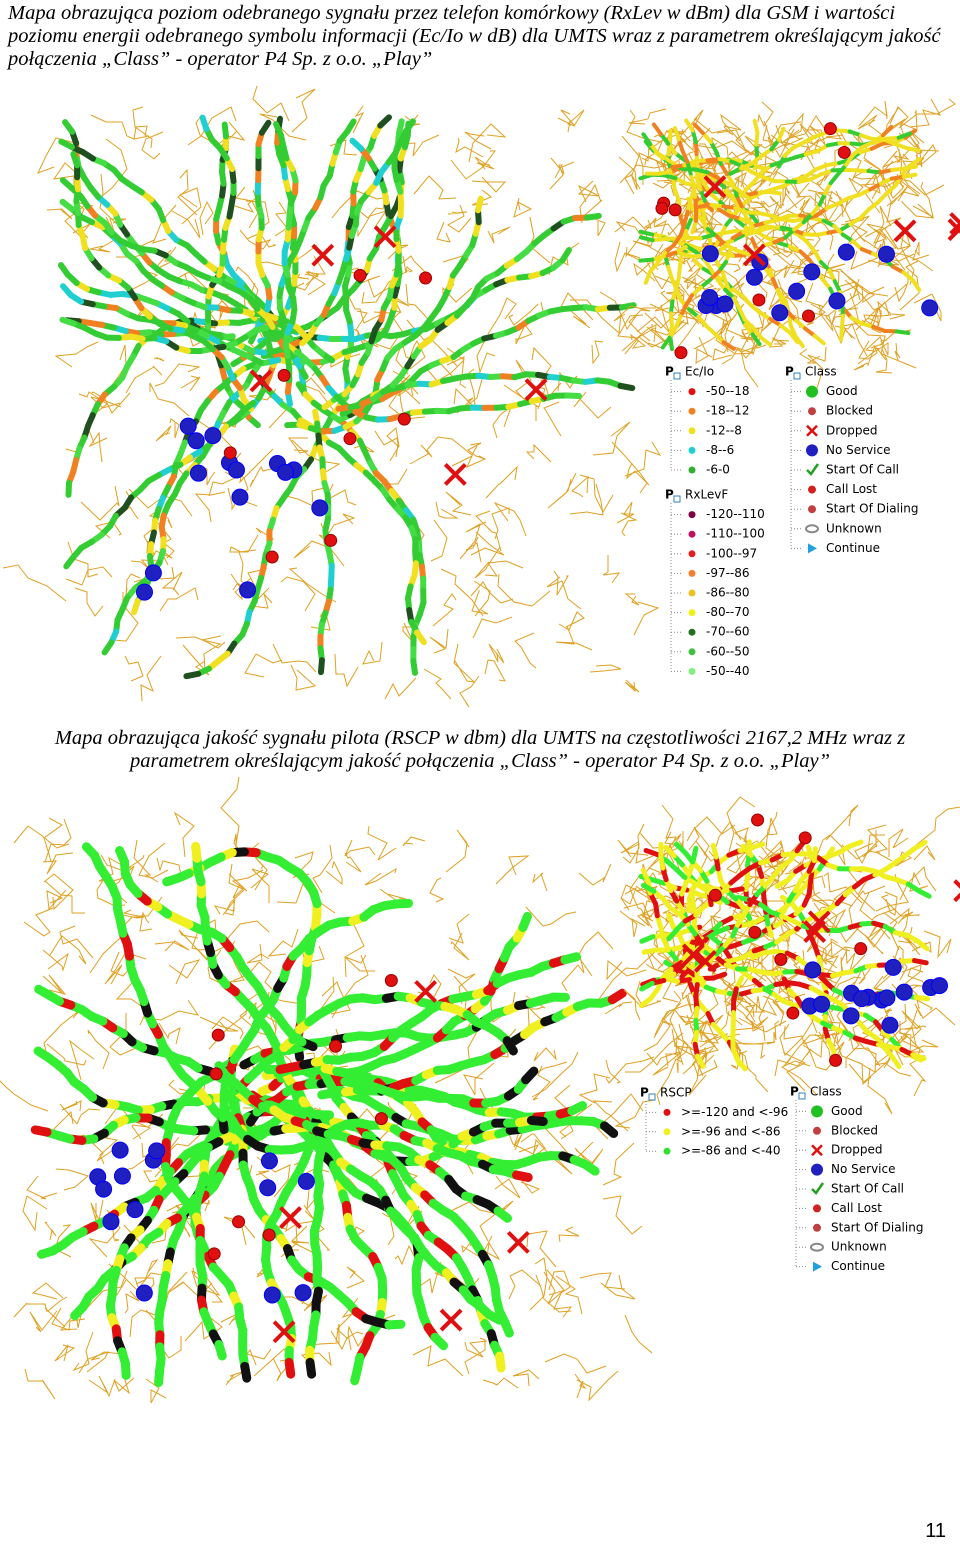  Describe the element at coordinates (715, 187) in the screenshot. I see `dropped-cross` at that location.